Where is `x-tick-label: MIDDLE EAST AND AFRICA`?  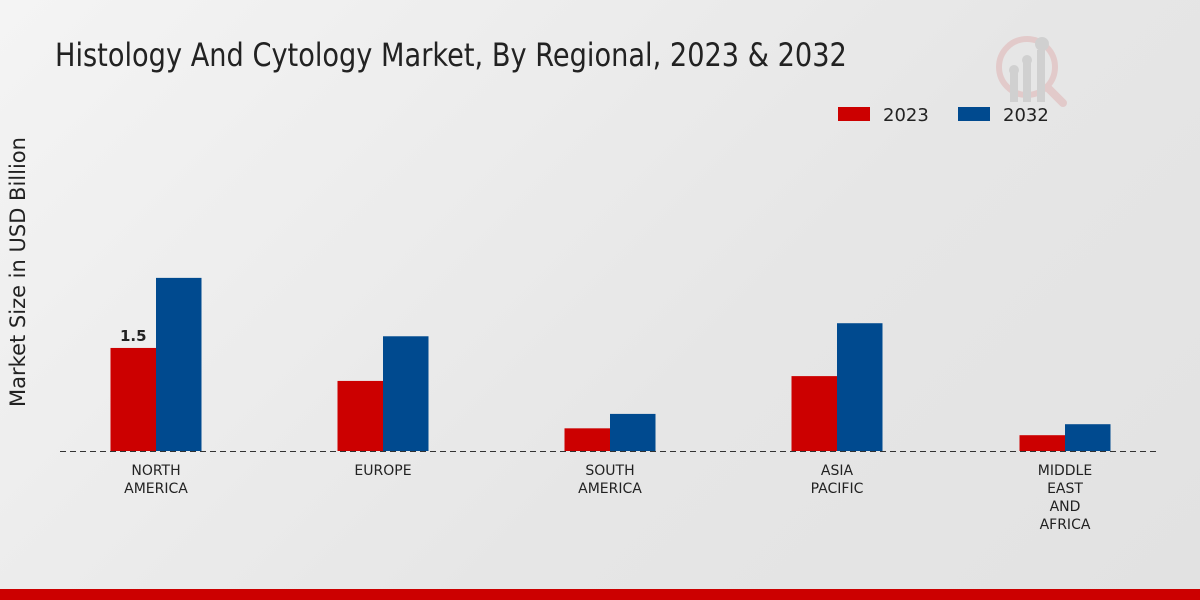
x-tick-label: MIDDLE EAST AND AFRICA is located at coordinates (1065, 498).